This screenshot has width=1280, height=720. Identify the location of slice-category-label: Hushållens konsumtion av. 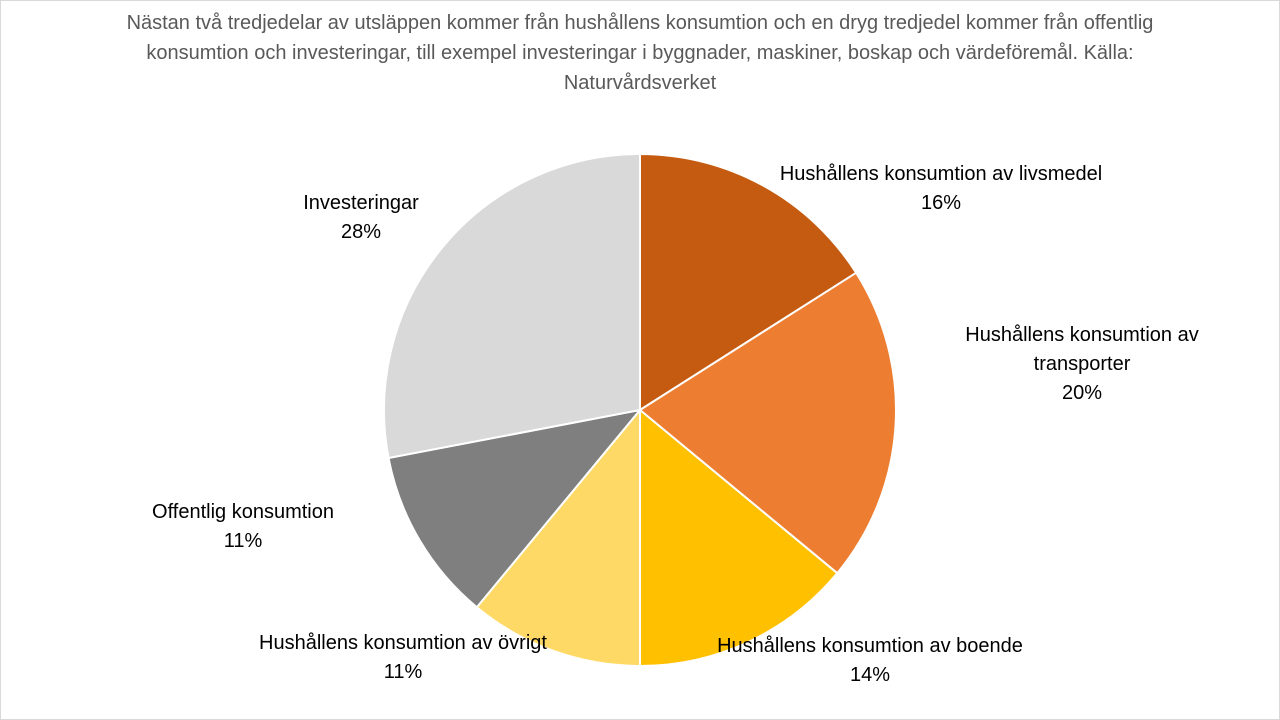
(1081, 335).